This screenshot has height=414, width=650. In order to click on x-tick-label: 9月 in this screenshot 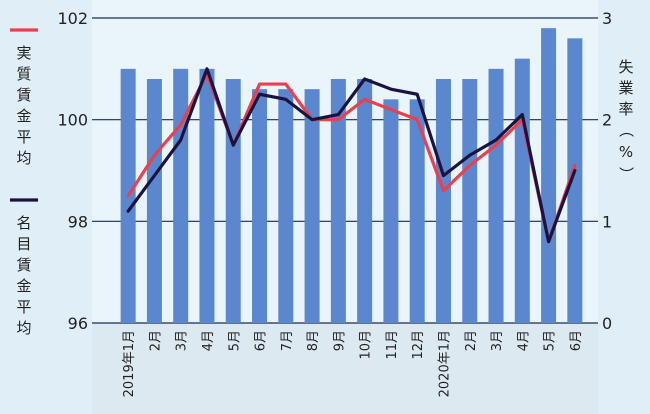, I will do `click(339, 340)`.